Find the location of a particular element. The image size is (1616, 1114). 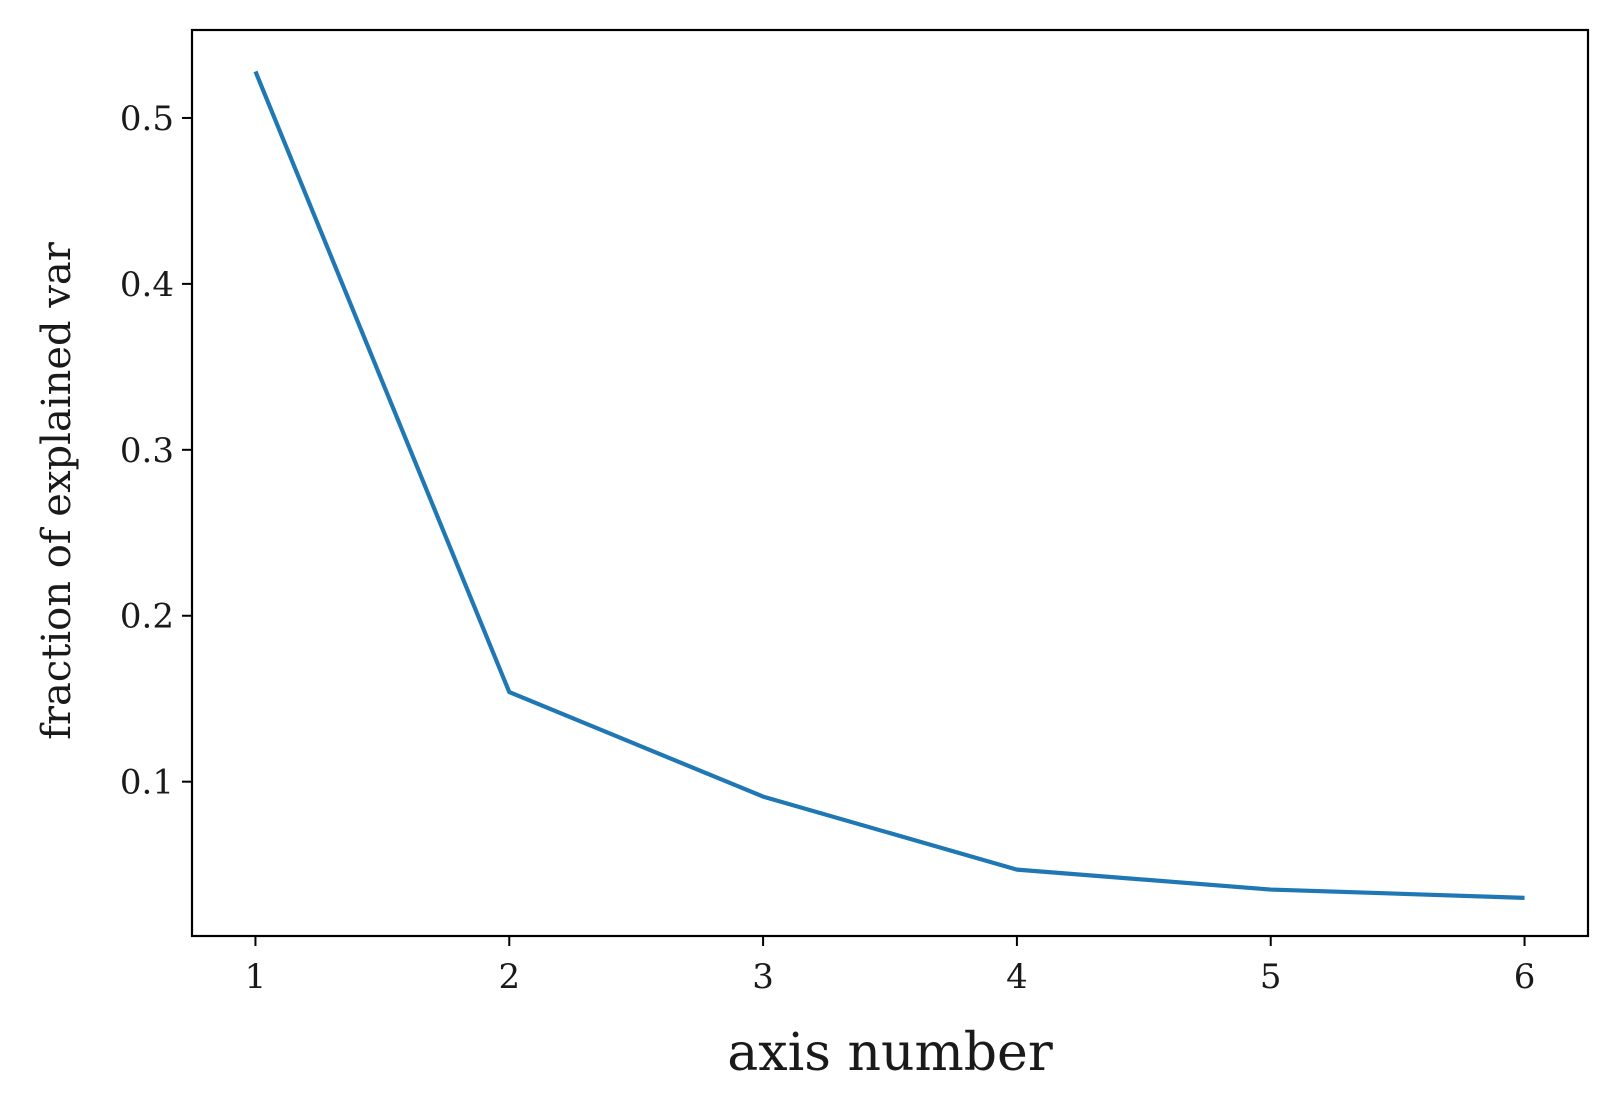

y-tick-label: 0.2 is located at coordinates (147, 617).